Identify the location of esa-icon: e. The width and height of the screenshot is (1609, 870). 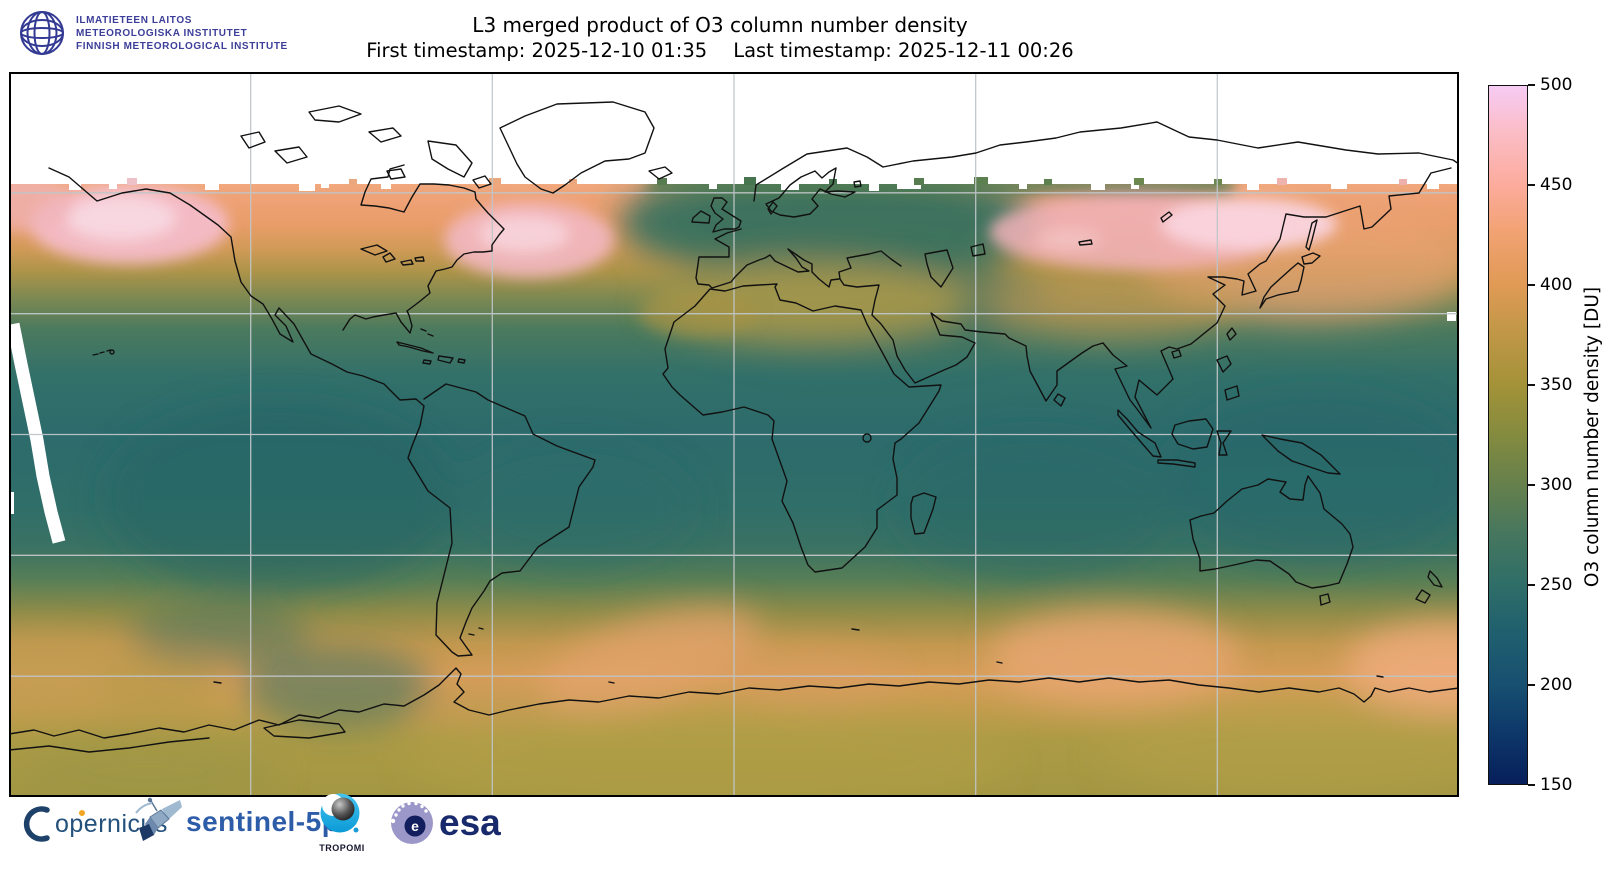
(411, 822).